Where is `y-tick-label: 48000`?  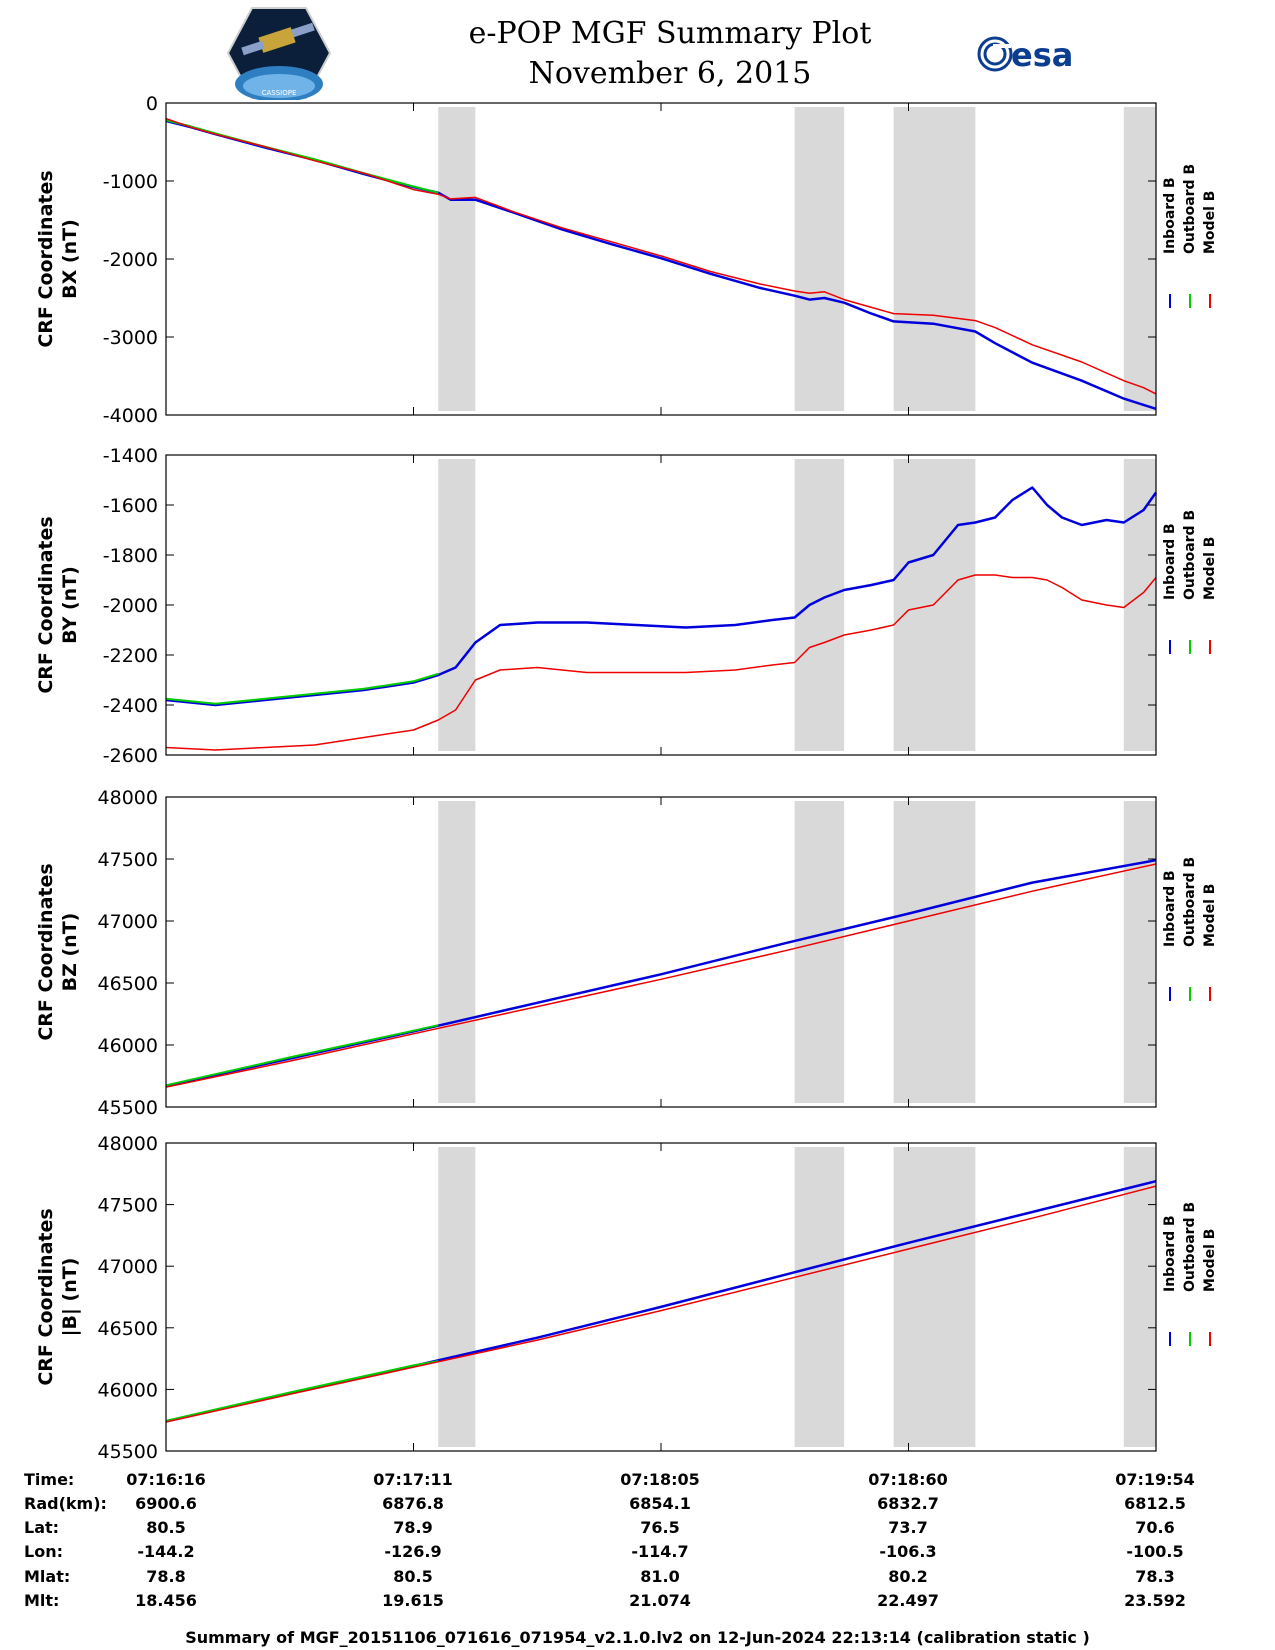 y-tick-label: 48000 is located at coordinates (128, 1144).